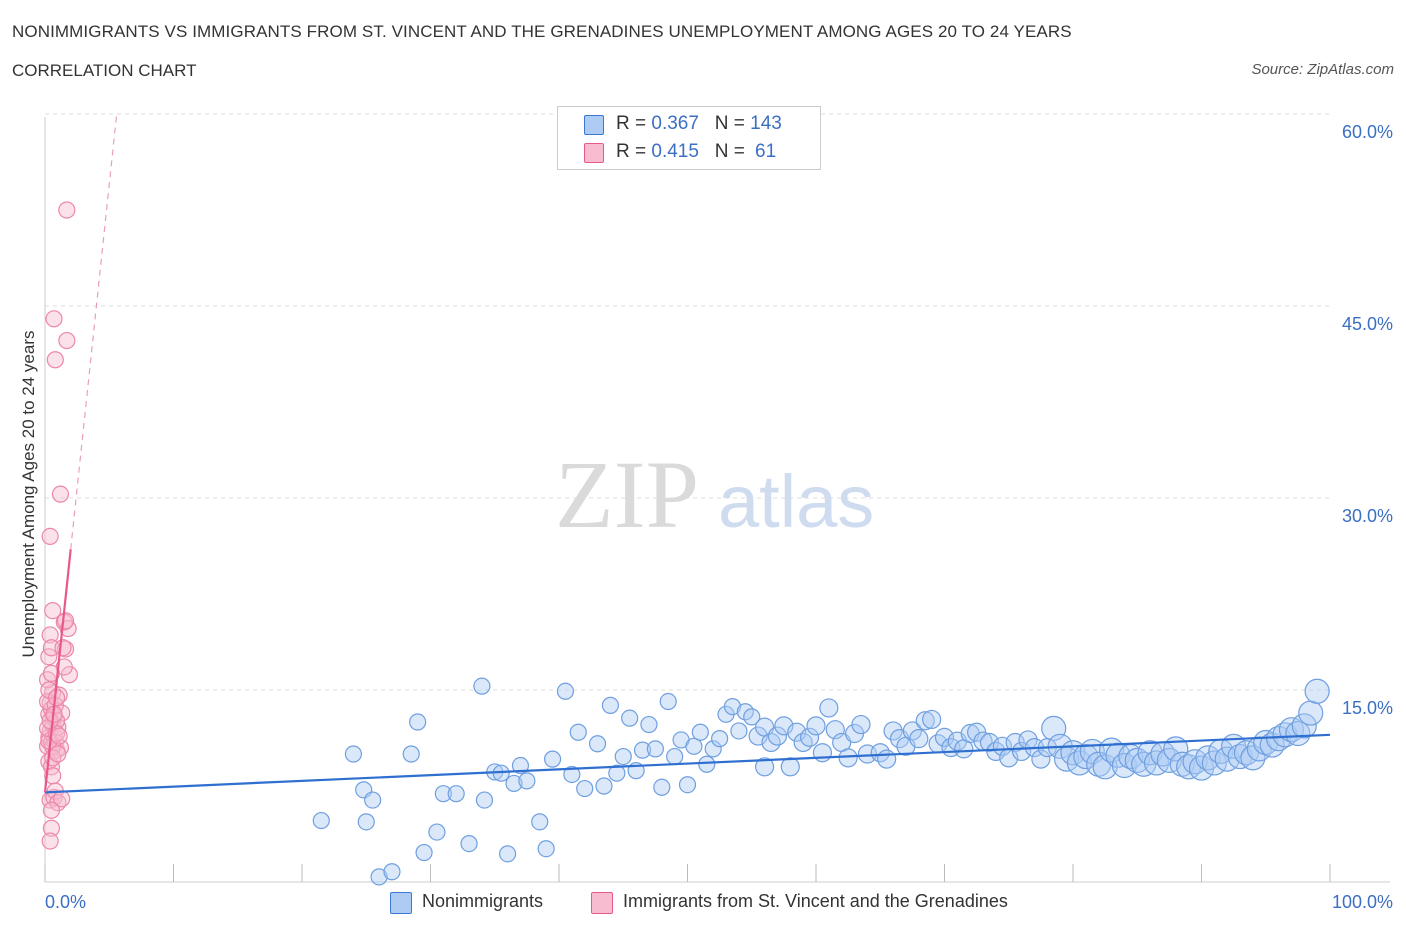 The image size is (1406, 930). I want to click on x-tick-label: 100.0%, so click(1362, 902).